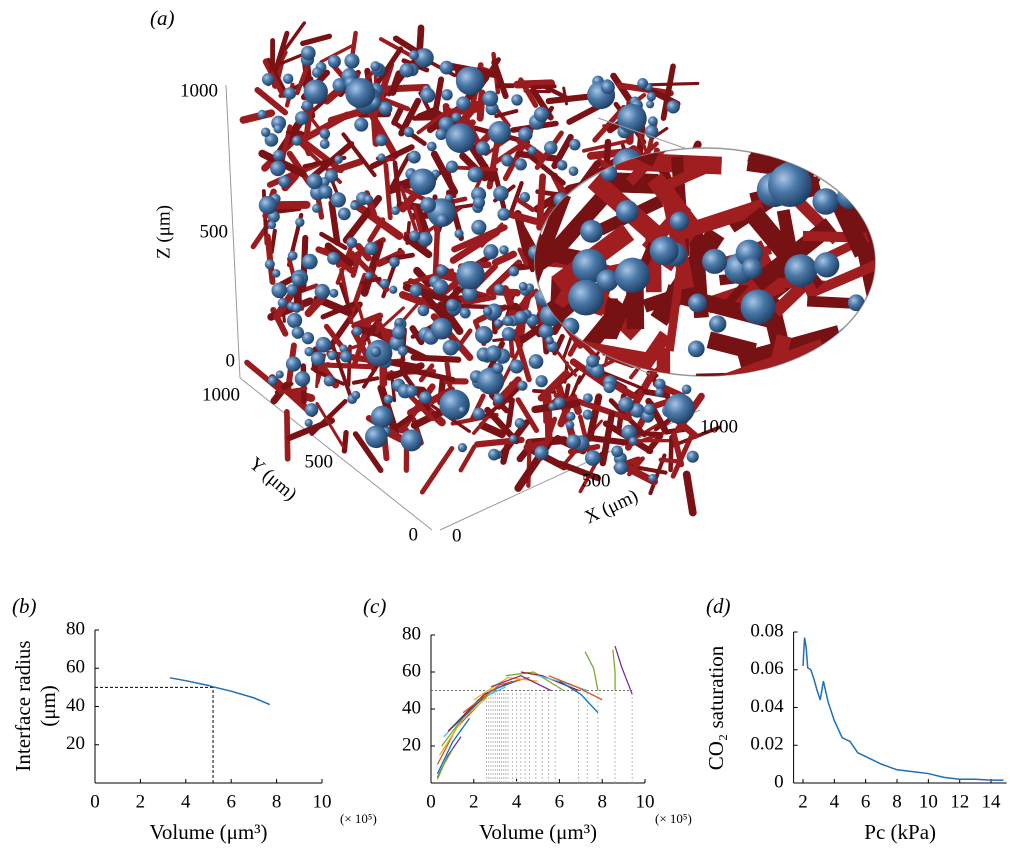 This screenshot has width=1011, height=856. What do you see at coordinates (273, 479) in the screenshot?
I see `y-axis-label: Y (μm)` at bounding box center [273, 479].